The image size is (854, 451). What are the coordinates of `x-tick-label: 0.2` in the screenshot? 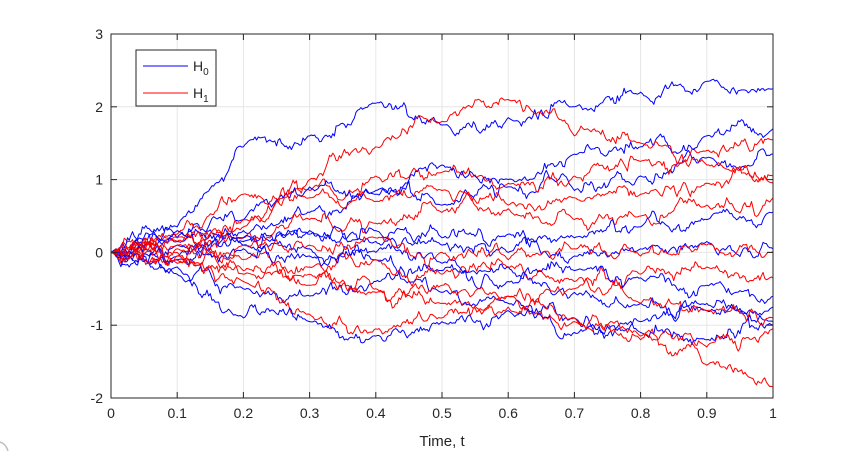 It's located at (244, 413).